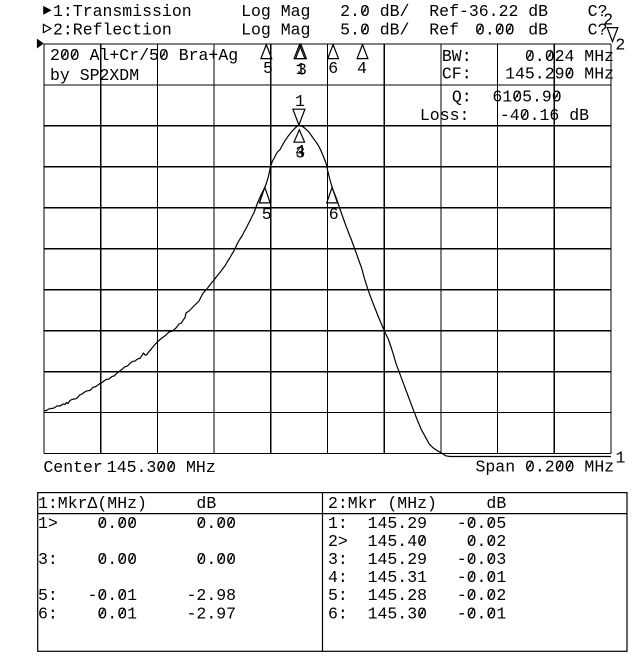  What do you see at coordinates (417, 559) in the screenshot?
I see `svg-text: 3: 145.29 -0.03` at bounding box center [417, 559].